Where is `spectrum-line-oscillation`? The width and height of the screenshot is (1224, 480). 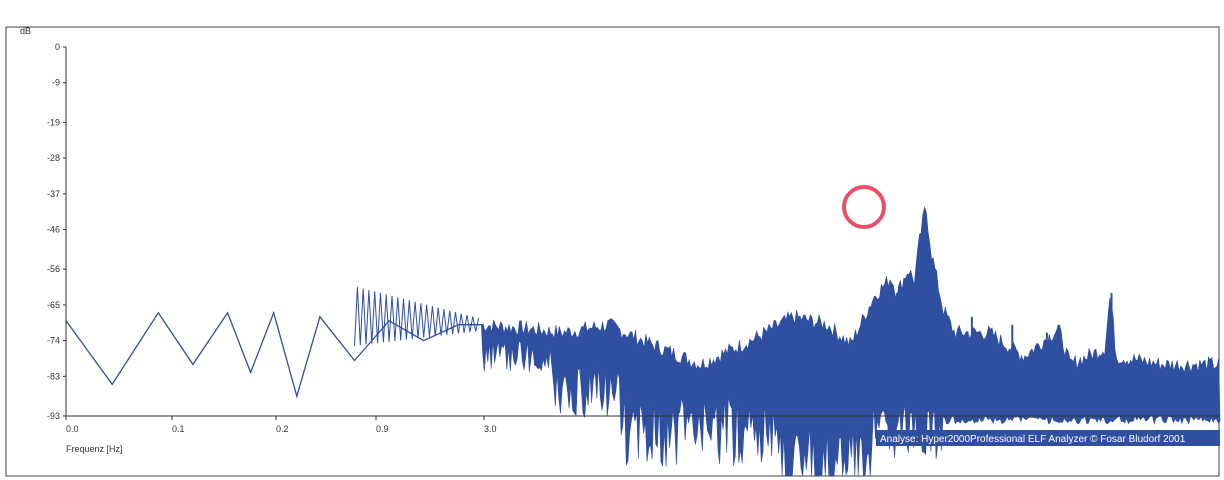 spectrum-line-oscillation is located at coordinates (417, 316).